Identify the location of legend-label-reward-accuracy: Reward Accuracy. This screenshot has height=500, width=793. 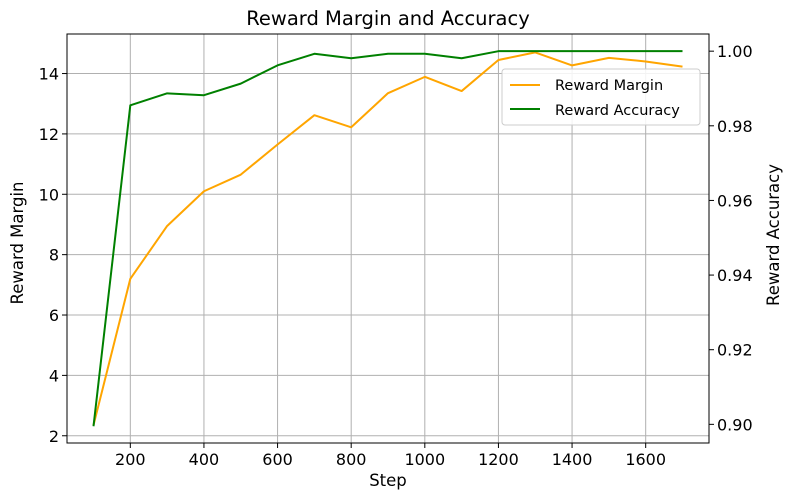
(617, 111).